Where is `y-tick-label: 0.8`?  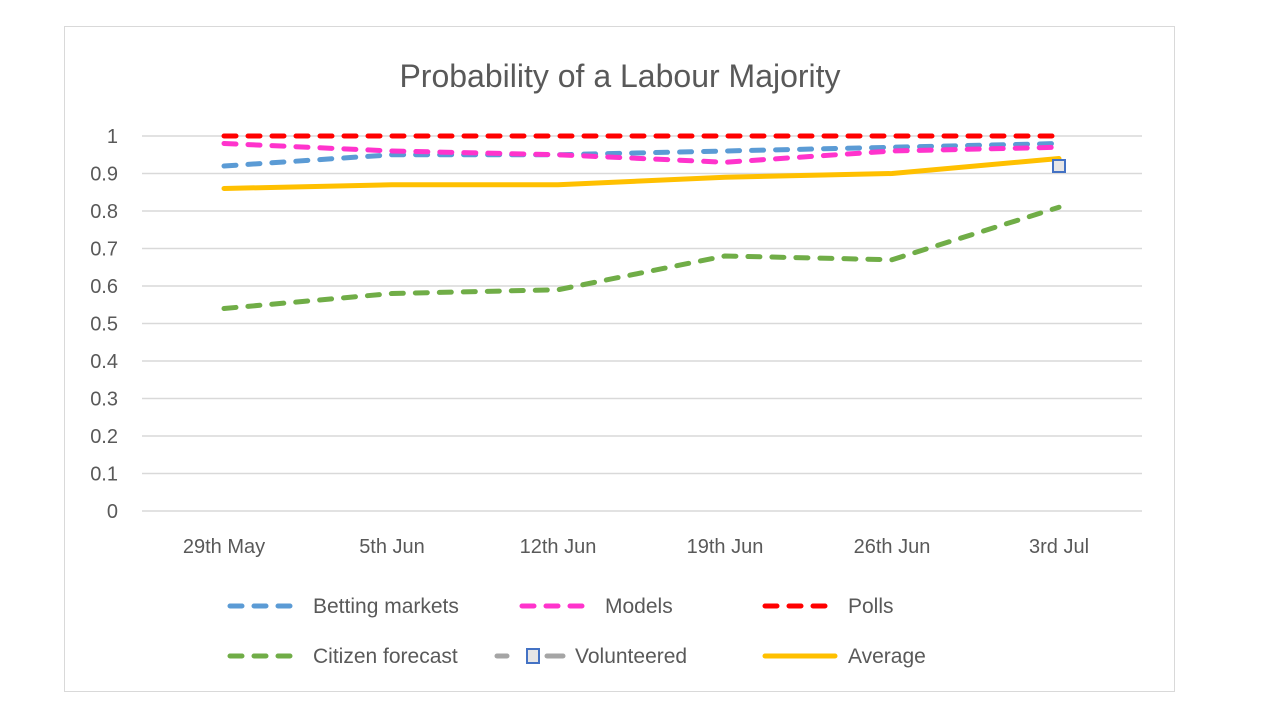 y-tick-label: 0.8 is located at coordinates (104, 212).